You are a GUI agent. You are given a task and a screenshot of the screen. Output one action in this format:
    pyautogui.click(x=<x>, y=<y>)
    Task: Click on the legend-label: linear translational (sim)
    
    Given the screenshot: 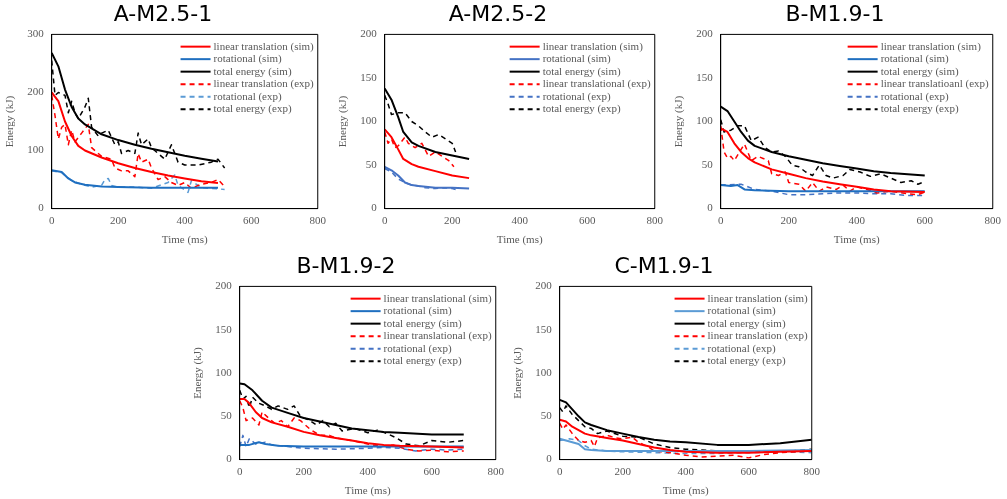 What is the action you would take?
    pyautogui.click(x=438, y=298)
    